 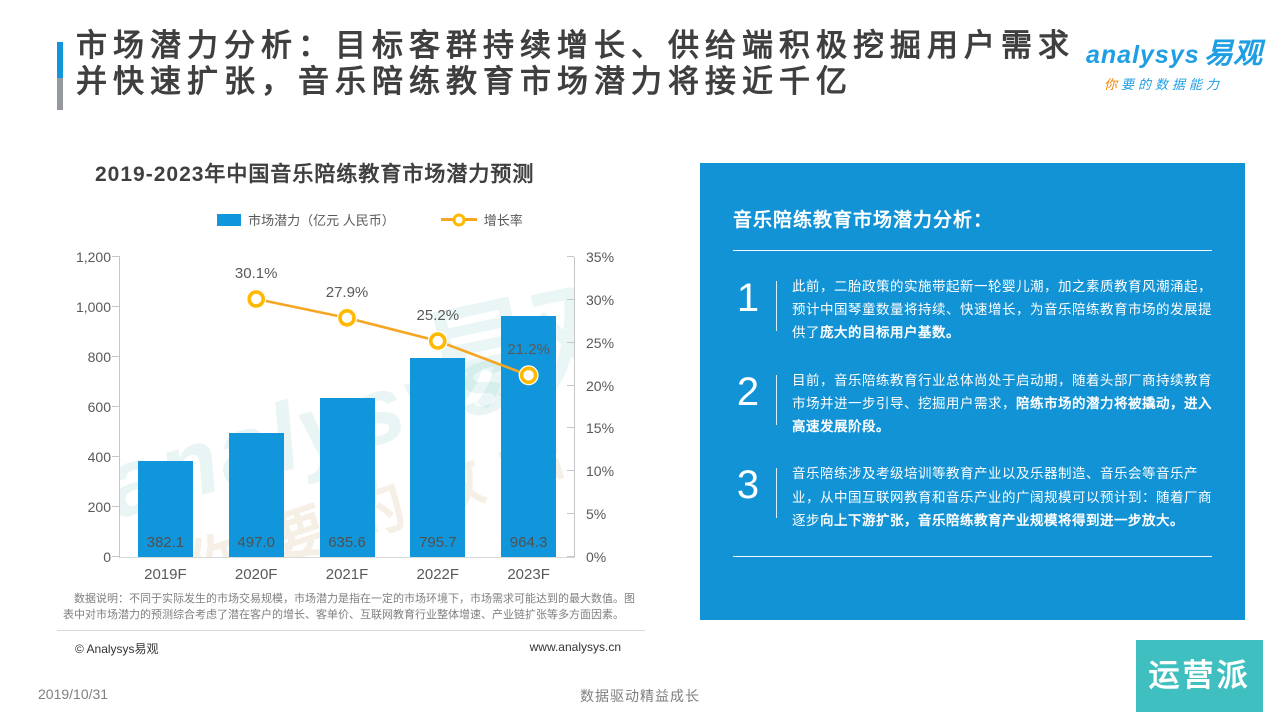 What do you see at coordinates (347, 574) in the screenshot?
I see `x-axis-label: 2021F` at bounding box center [347, 574].